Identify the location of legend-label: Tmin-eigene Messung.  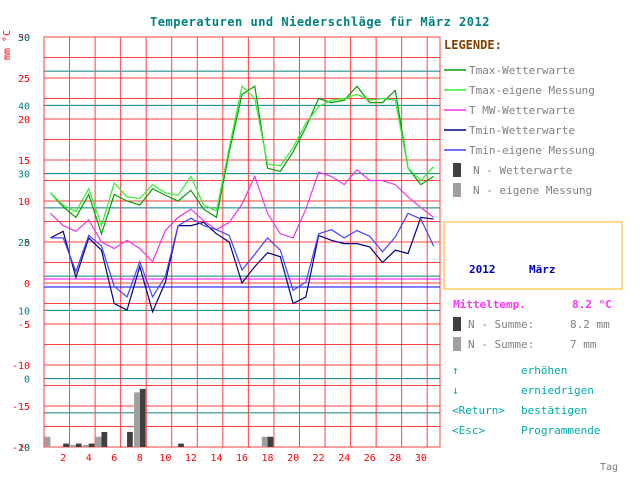
(532, 150).